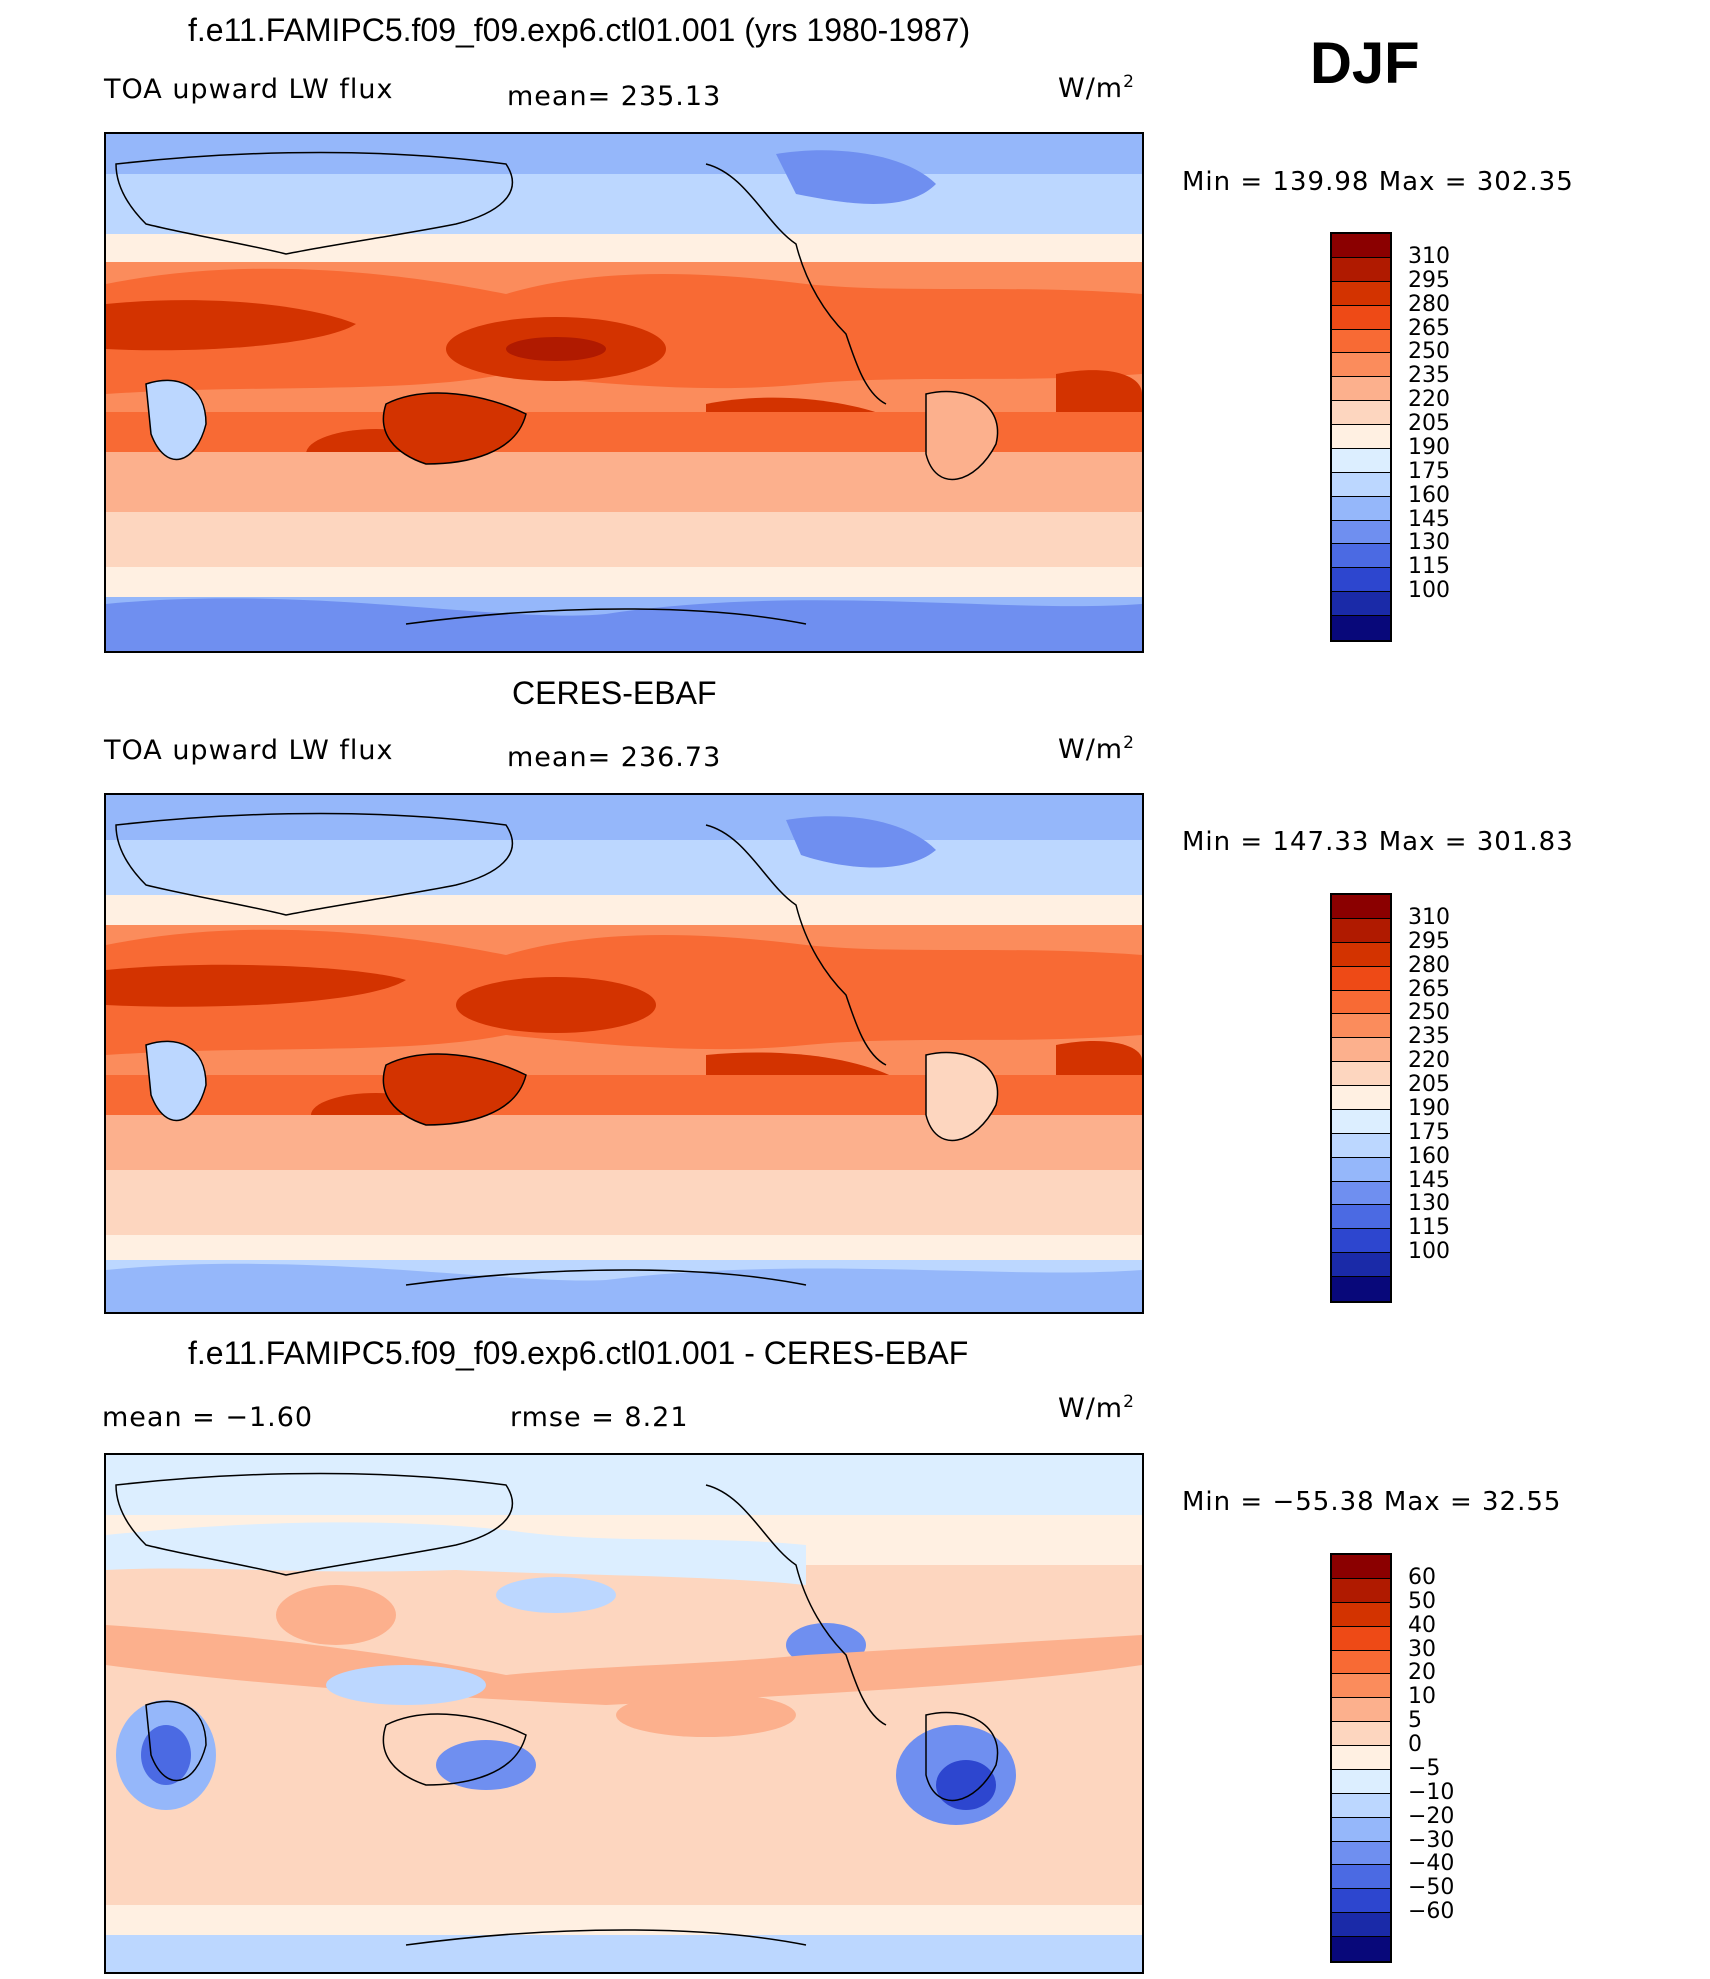  I want to click on panel3-colorbar, so click(1361, 1758).